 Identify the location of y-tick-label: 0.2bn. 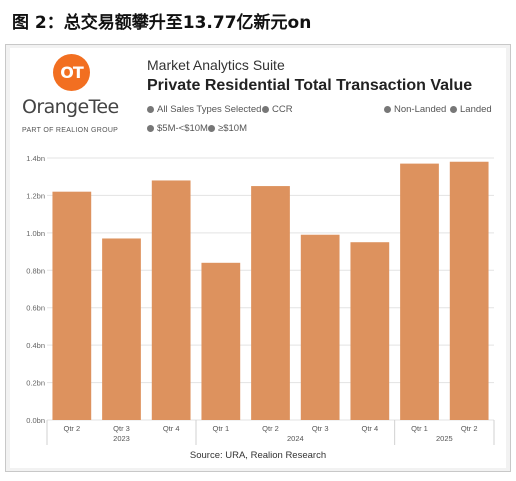
(35, 383).